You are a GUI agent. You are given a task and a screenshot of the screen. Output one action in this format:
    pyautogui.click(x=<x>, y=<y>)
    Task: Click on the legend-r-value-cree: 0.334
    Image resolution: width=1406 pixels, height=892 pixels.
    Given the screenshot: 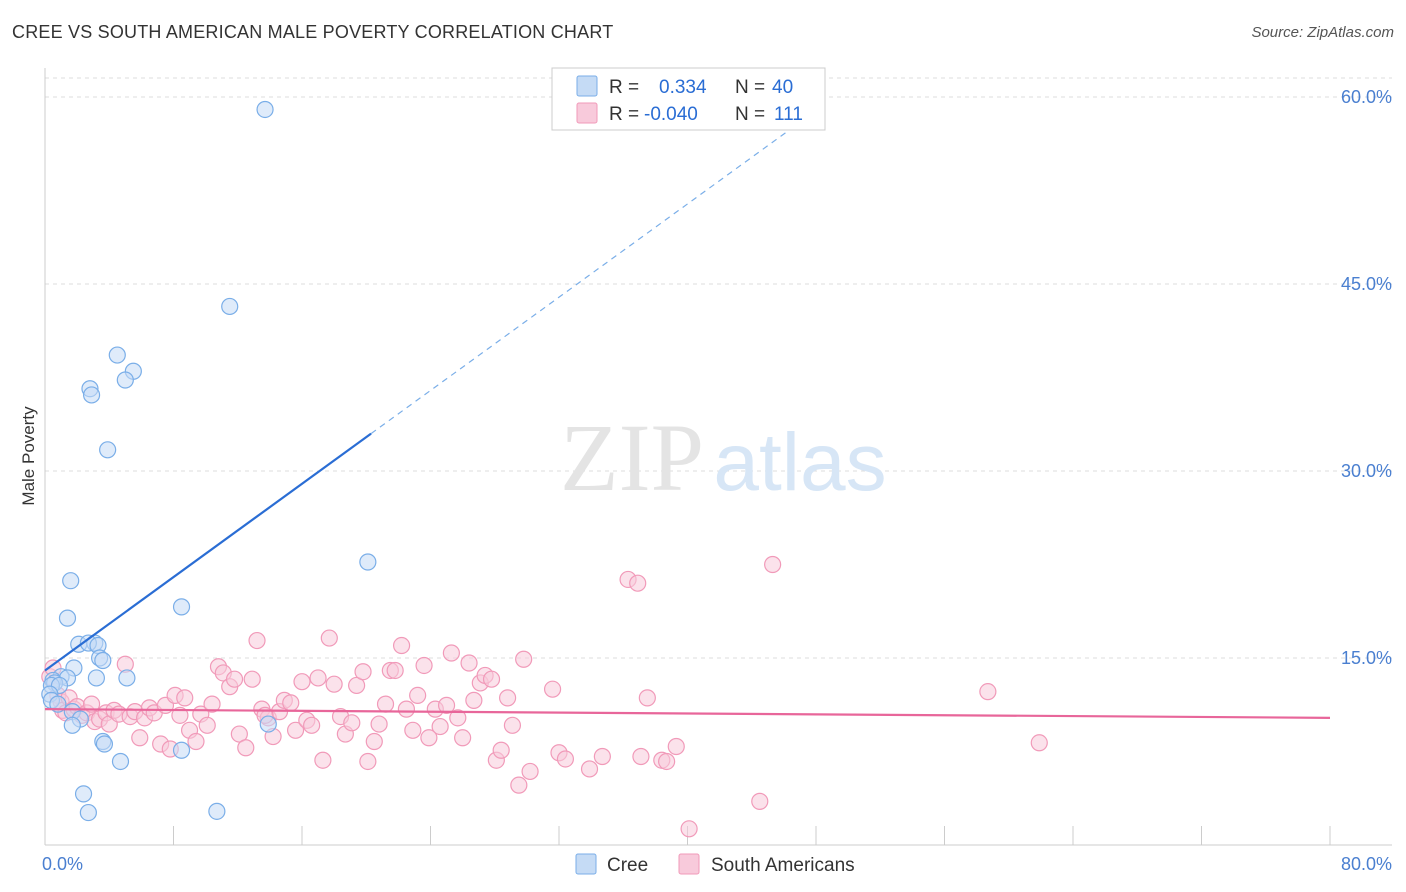 What is the action you would take?
    pyautogui.click(x=683, y=87)
    